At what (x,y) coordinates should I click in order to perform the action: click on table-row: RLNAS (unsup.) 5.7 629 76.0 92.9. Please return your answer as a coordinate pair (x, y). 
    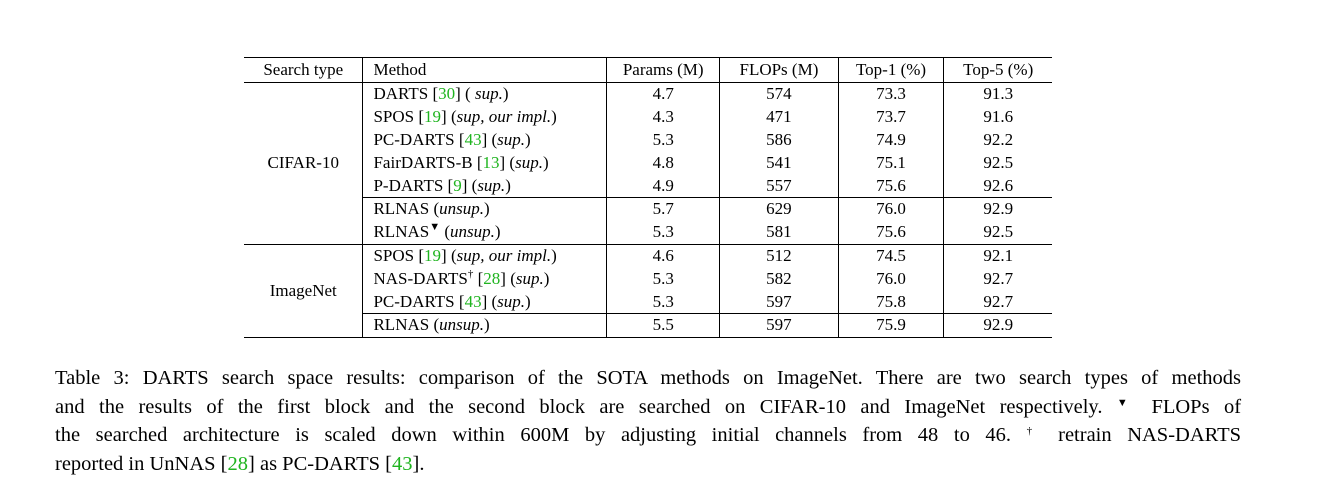
    Looking at the image, I should click on (648, 208).